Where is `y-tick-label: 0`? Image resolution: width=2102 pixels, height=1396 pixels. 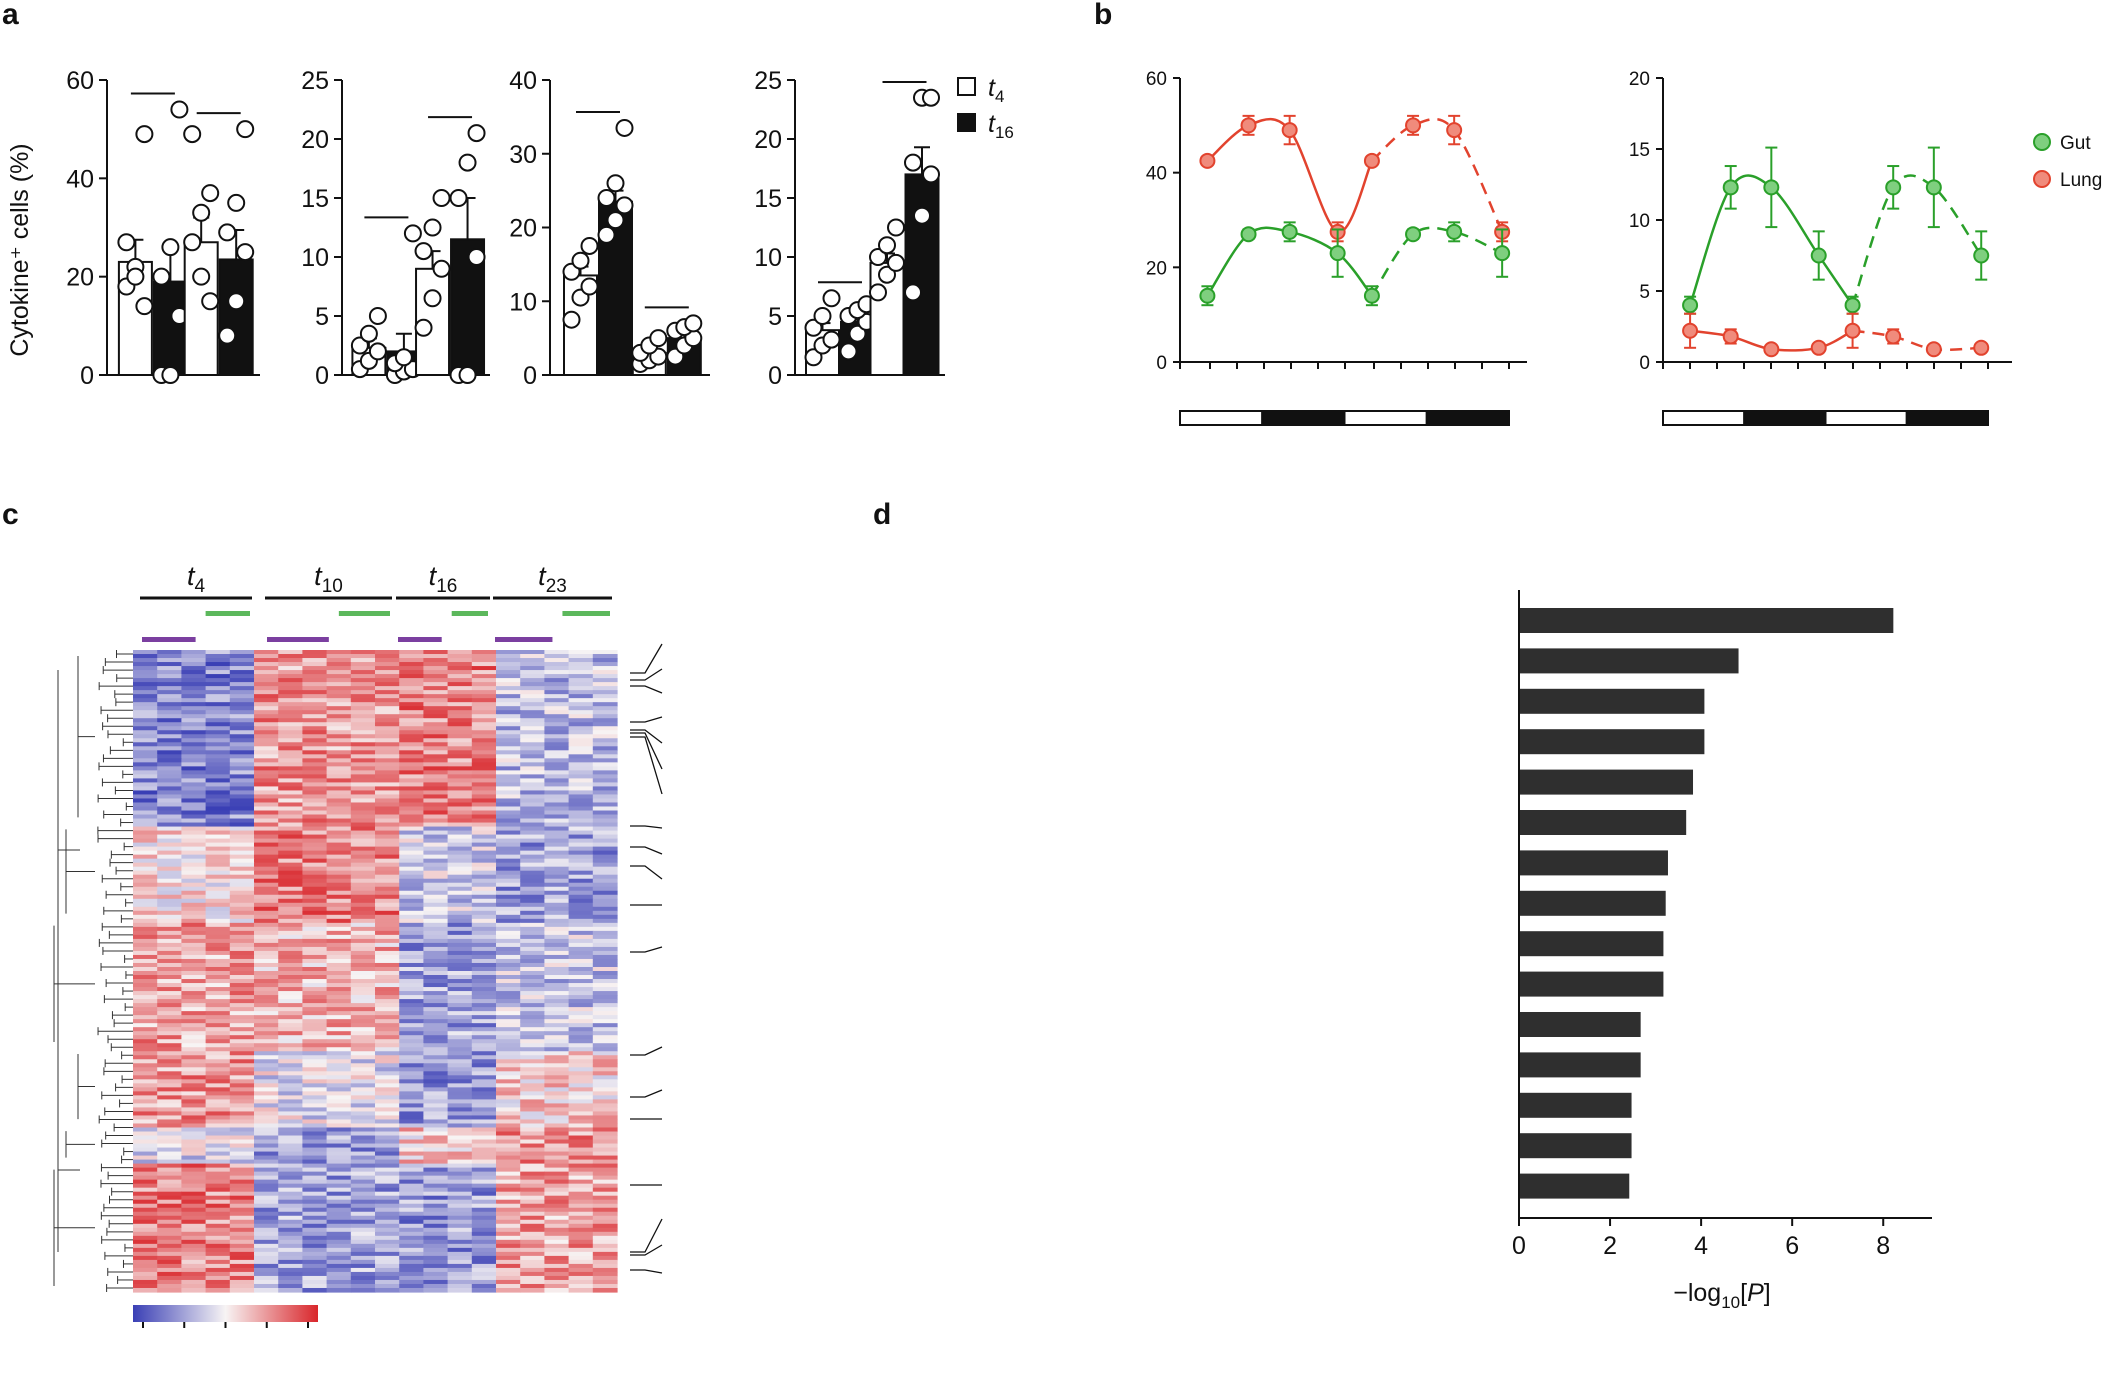
y-tick-label: 0 is located at coordinates (87, 376).